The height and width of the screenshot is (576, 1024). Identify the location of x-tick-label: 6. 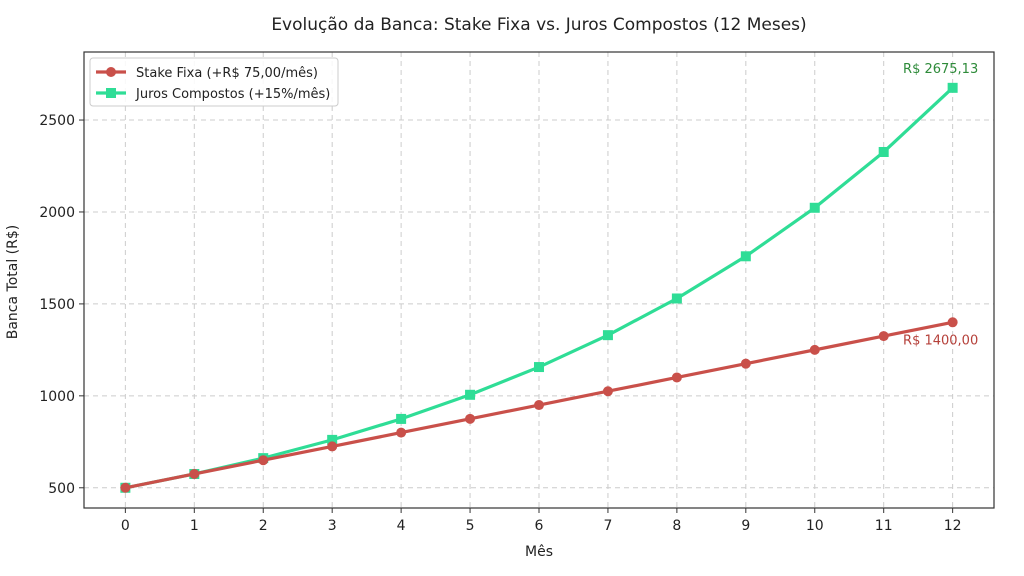
(539, 526).